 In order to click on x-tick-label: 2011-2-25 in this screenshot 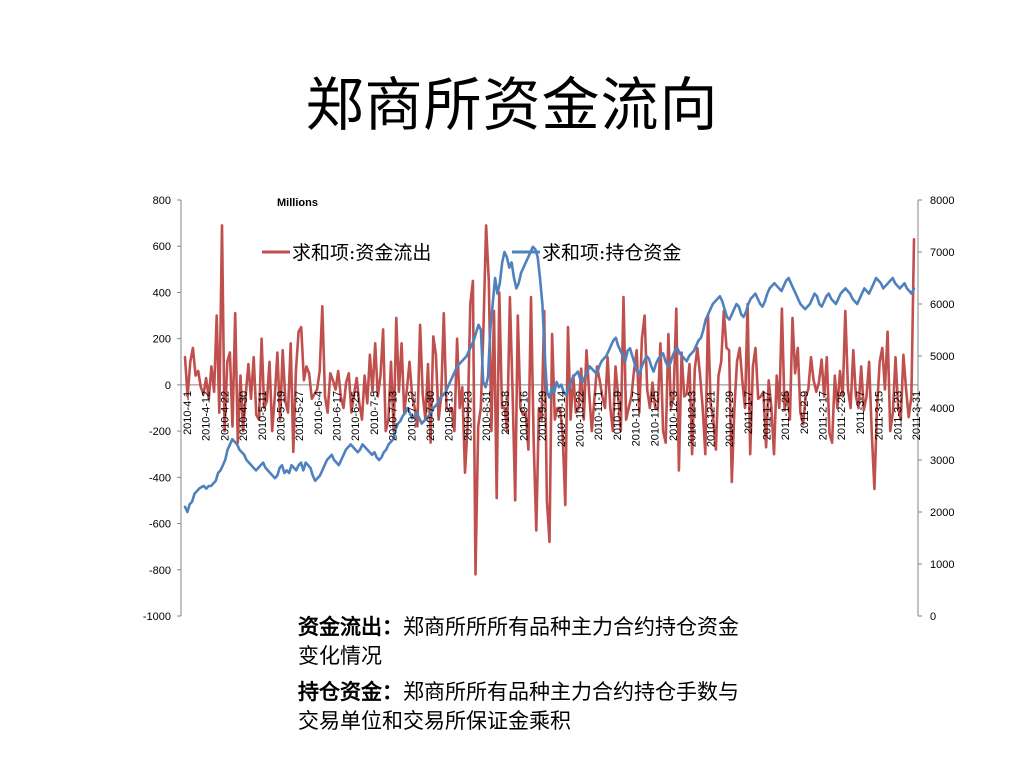, I will do `click(842, 415)`.